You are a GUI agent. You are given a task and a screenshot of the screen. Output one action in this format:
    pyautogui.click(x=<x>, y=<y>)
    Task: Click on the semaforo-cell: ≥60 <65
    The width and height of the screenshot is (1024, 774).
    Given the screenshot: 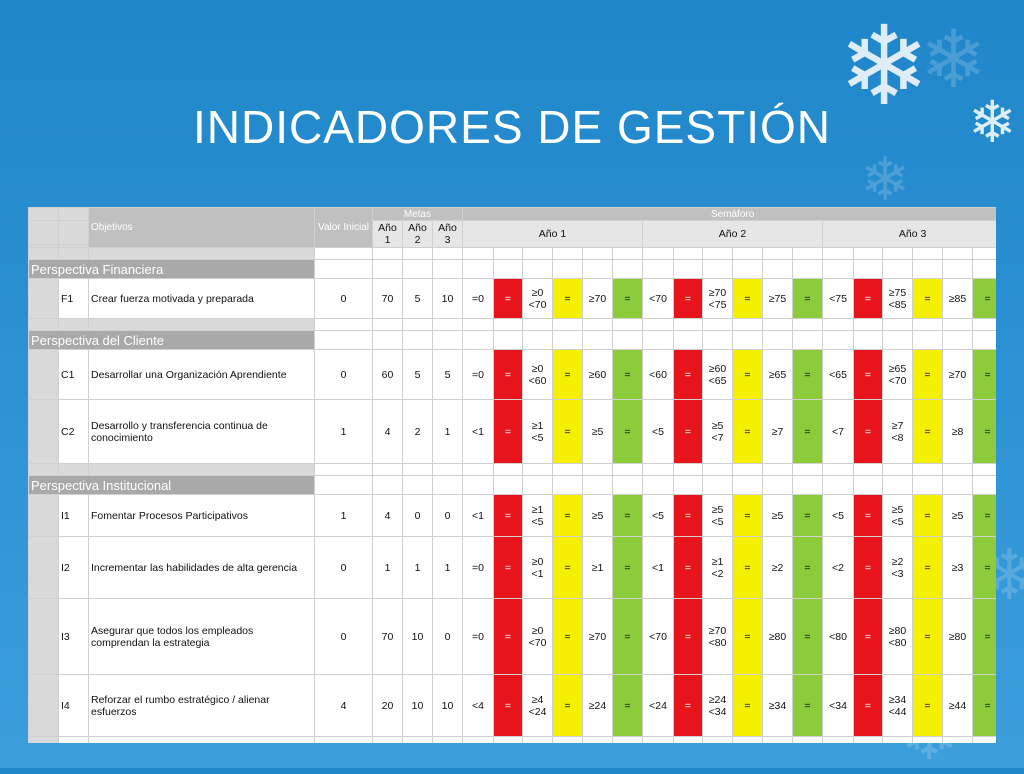 What is the action you would take?
    pyautogui.click(x=717, y=374)
    